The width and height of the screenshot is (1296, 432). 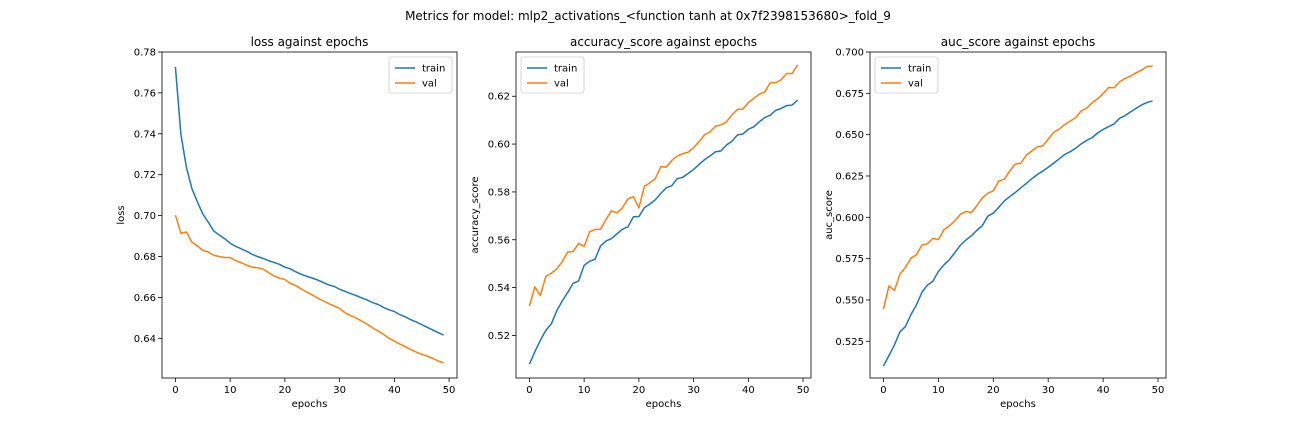 I want to click on y-tick-label: 0.700, so click(x=849, y=53).